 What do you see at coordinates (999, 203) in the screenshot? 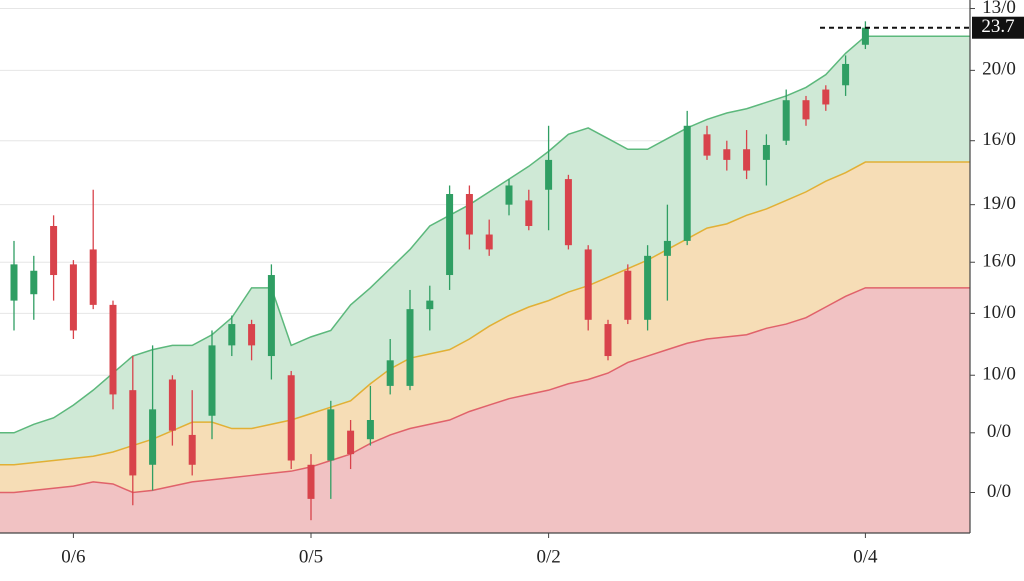
I see `y-tick-label: 19/0` at bounding box center [999, 203].